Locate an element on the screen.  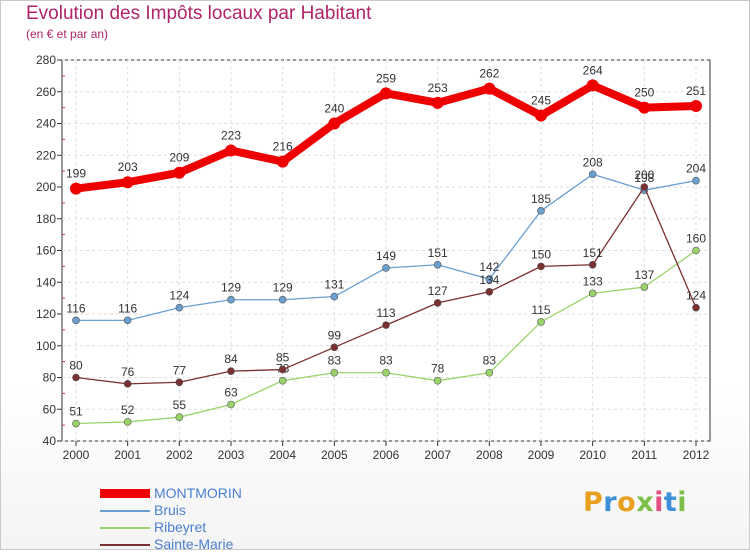
legend-swatch-ribeyret is located at coordinates (125, 527).